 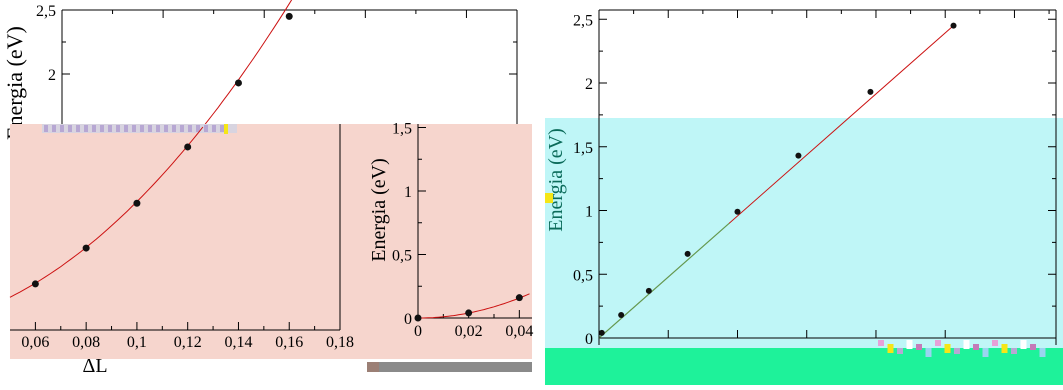 I want to click on right-fit-line-overlay, so click(x=664, y=280).